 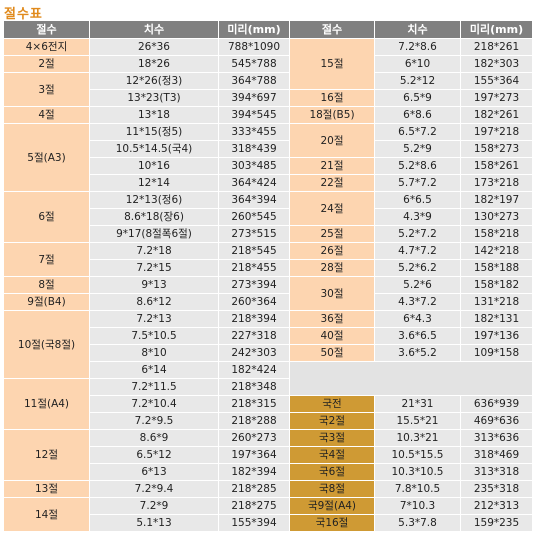 I want to click on size-inch-cell: 5.3*7.8, so click(x=417, y=523).